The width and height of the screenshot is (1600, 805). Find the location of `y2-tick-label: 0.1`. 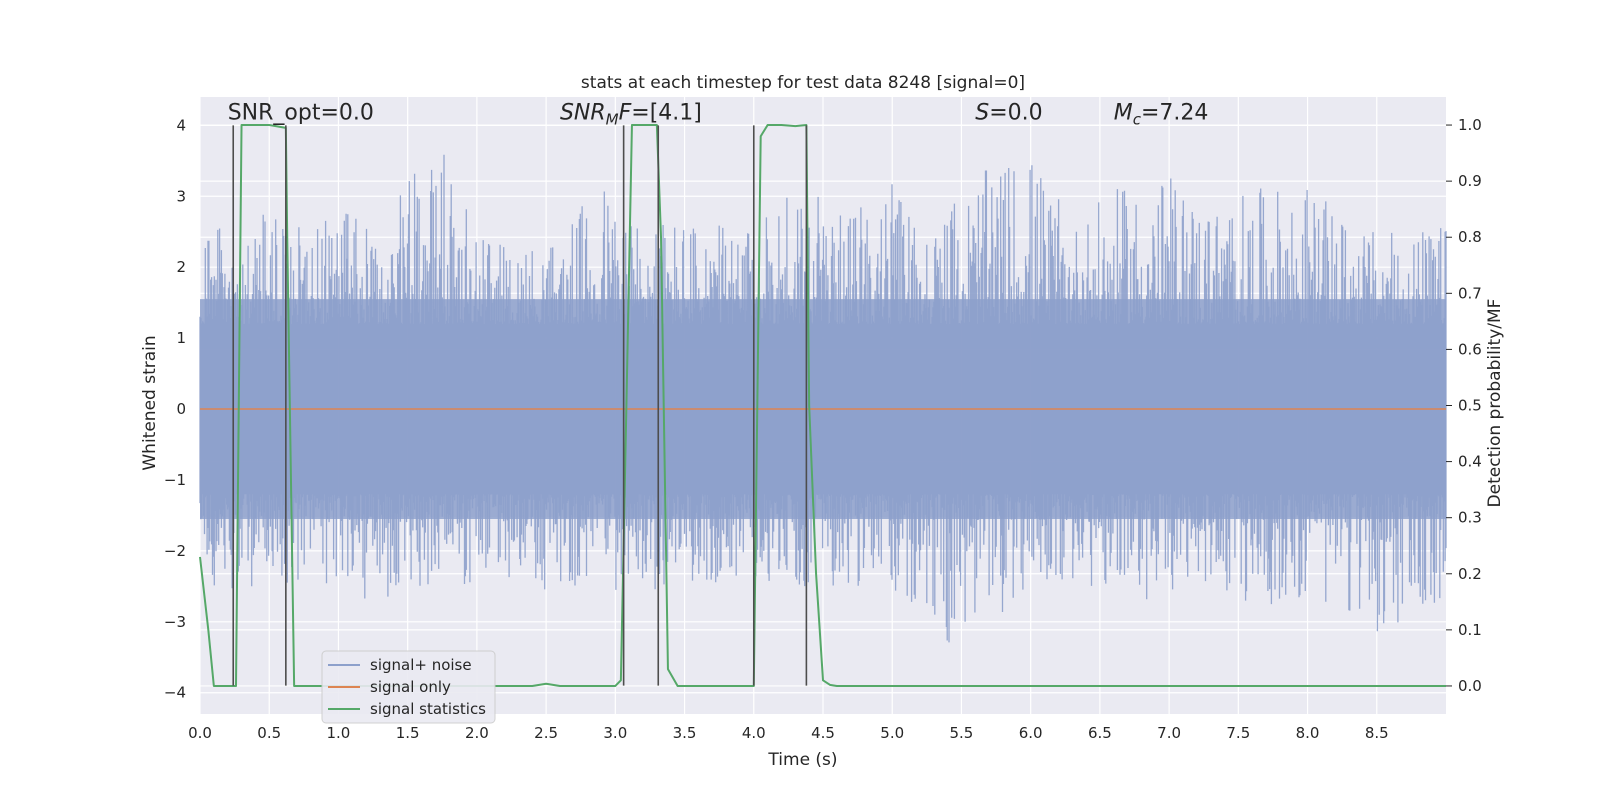

y2-tick-label: 0.1 is located at coordinates (1470, 630).